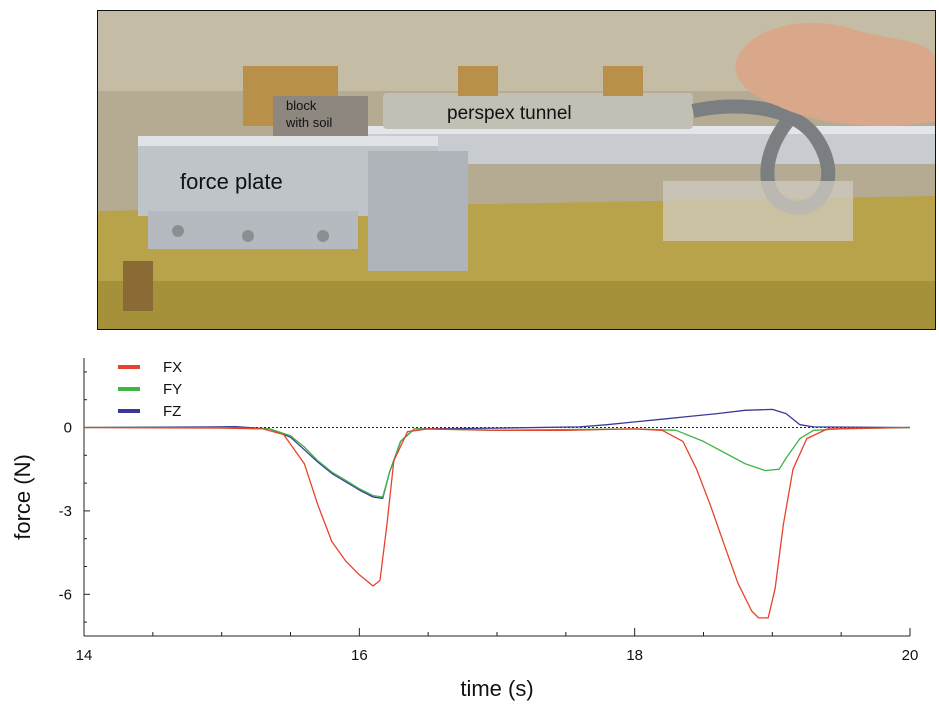  What do you see at coordinates (497, 462) in the screenshot?
I see `series-line-fy` at bounding box center [497, 462].